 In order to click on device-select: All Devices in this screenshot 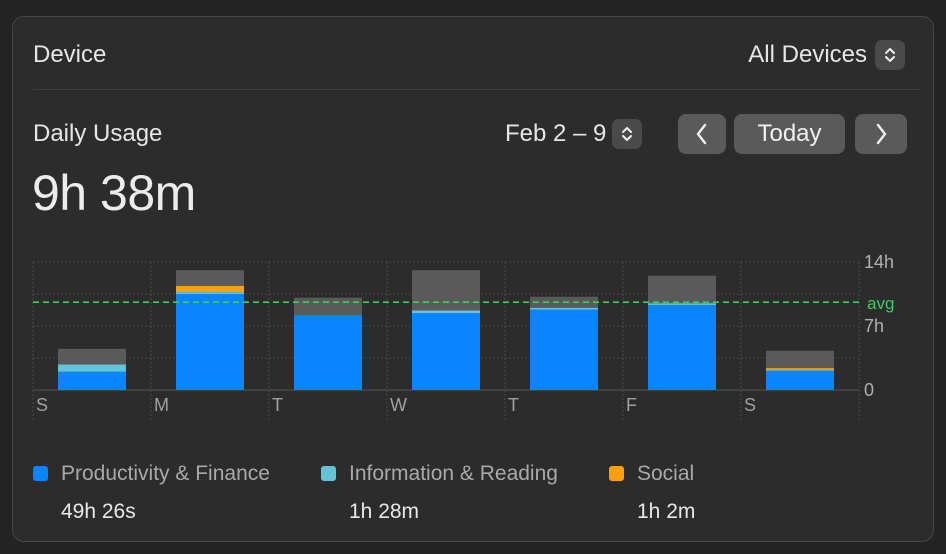, I will do `click(826, 55)`.